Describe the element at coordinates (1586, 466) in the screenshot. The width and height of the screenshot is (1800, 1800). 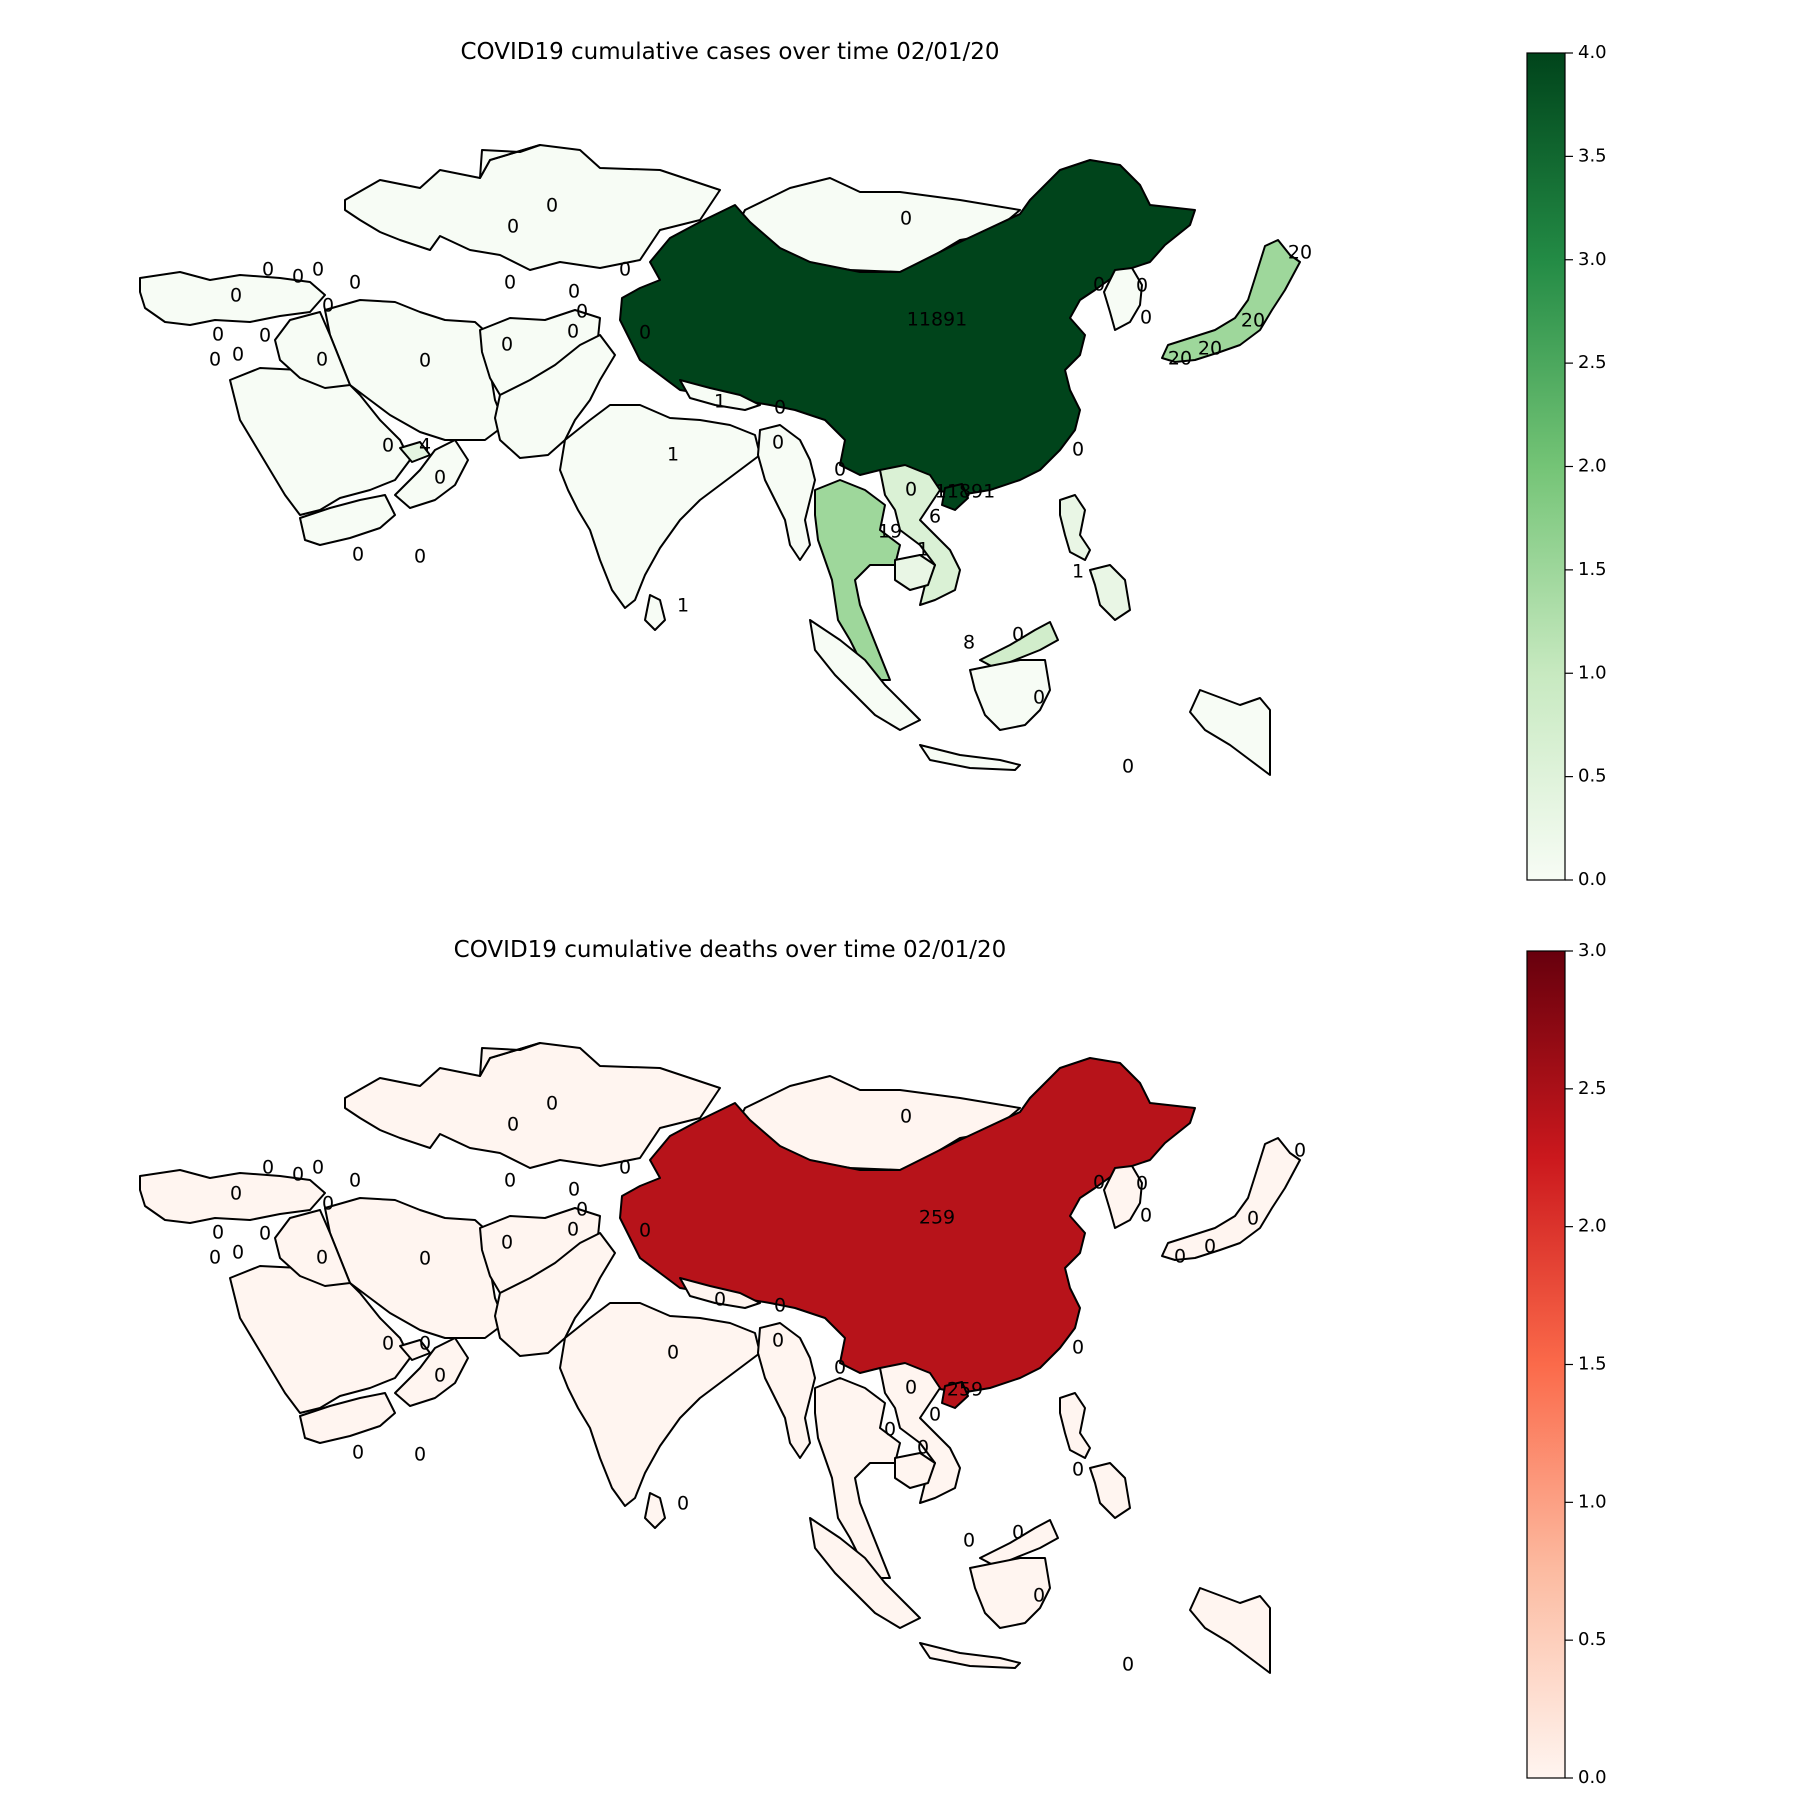
I see `cases-colorbar-ticks: 0.0 0.5 1.0 1.5 2.0 2.5 3.0 3.5 4.0` at that location.